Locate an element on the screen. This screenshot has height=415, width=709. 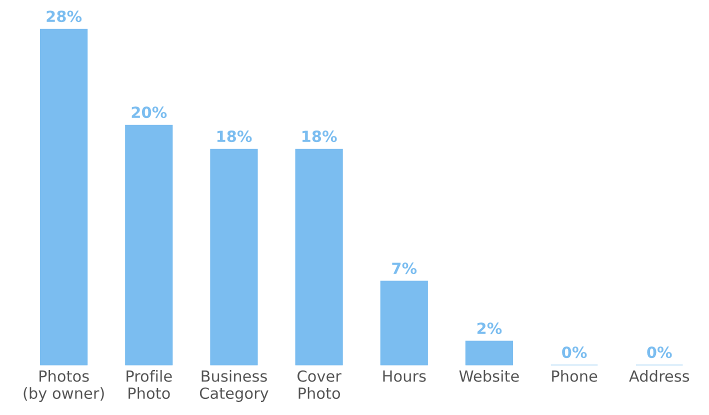
x-tick-label: Website is located at coordinates (489, 376).